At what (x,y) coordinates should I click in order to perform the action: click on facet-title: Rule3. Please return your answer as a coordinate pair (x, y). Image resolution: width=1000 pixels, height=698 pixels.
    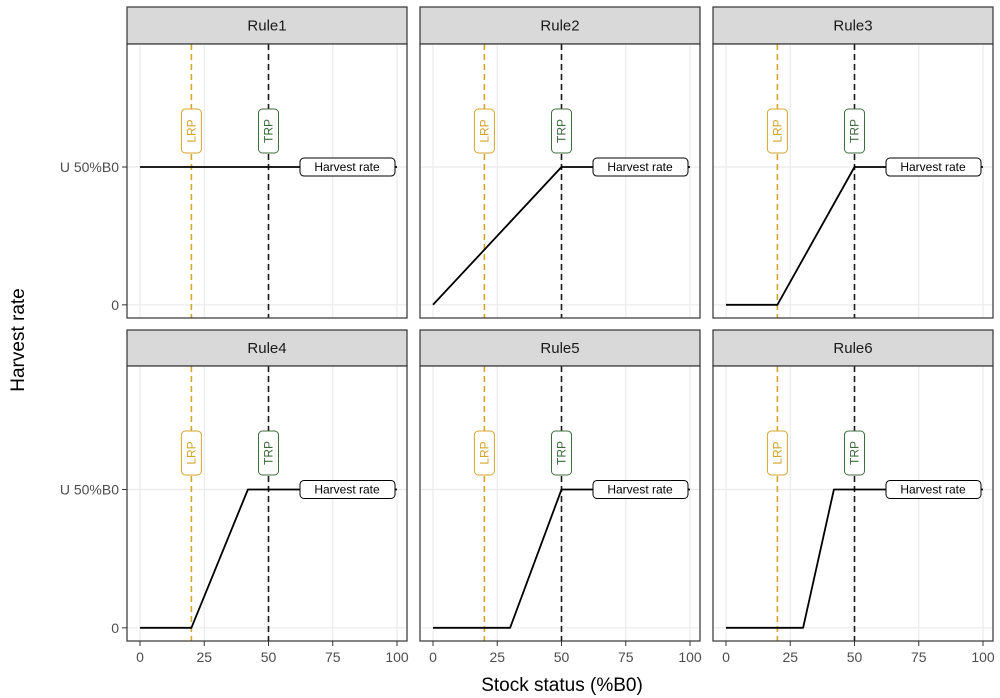
    Looking at the image, I should click on (852, 26).